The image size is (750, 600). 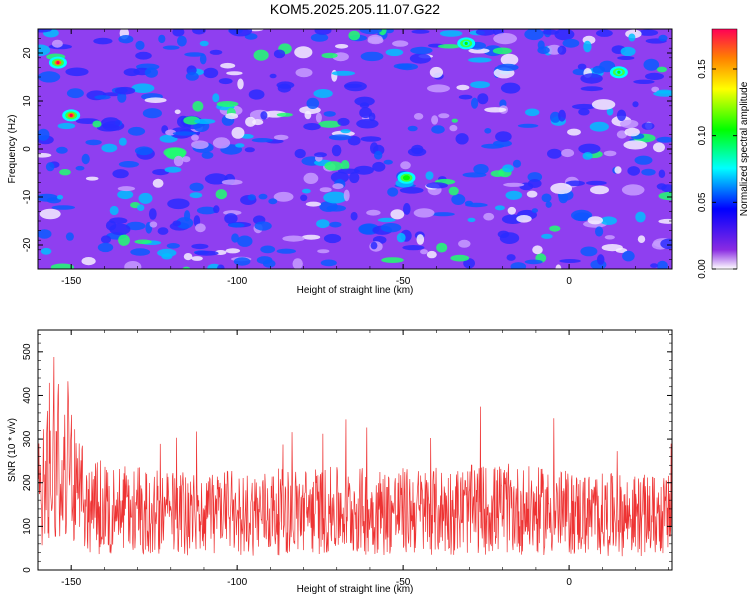 I want to click on colorbar-tick-label: 0.05, so click(x=702, y=202).